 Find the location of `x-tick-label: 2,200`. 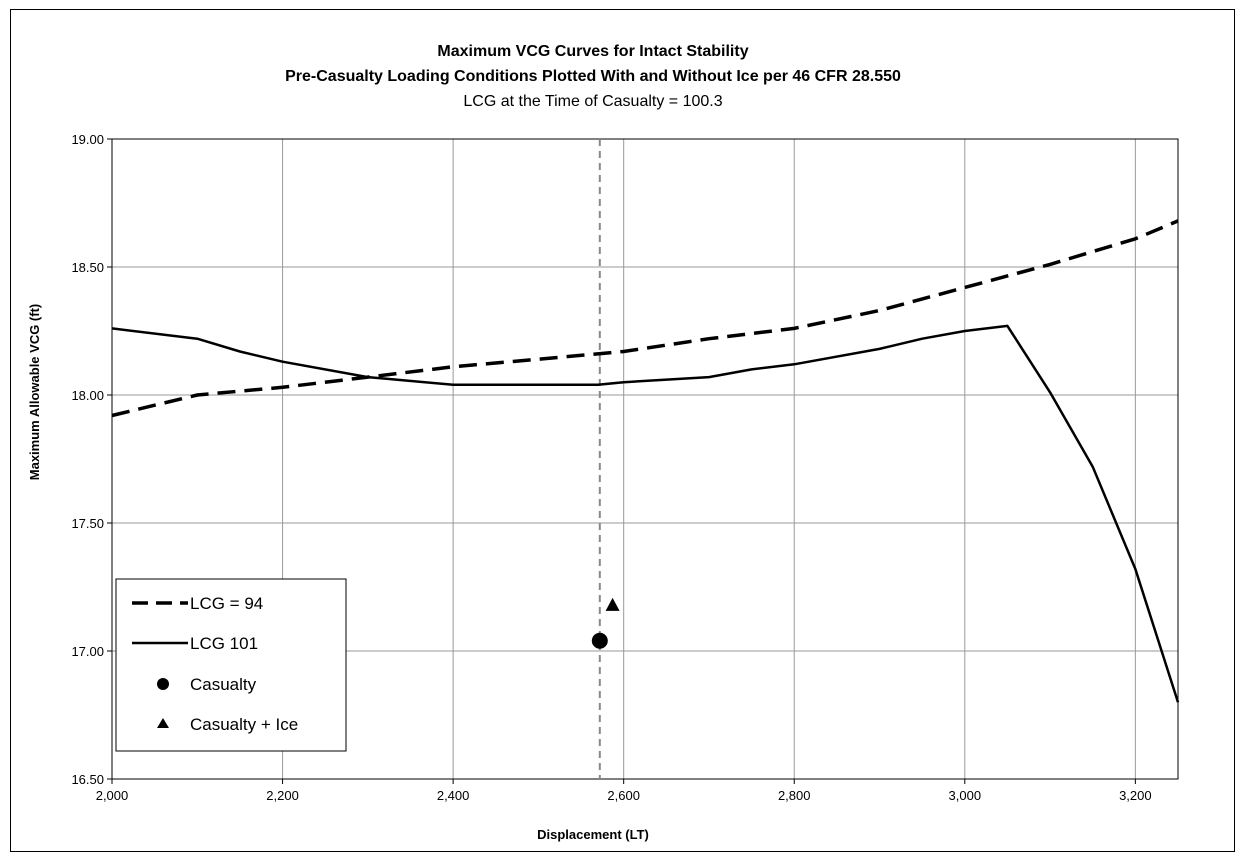

x-tick-label: 2,200 is located at coordinates (282, 795).